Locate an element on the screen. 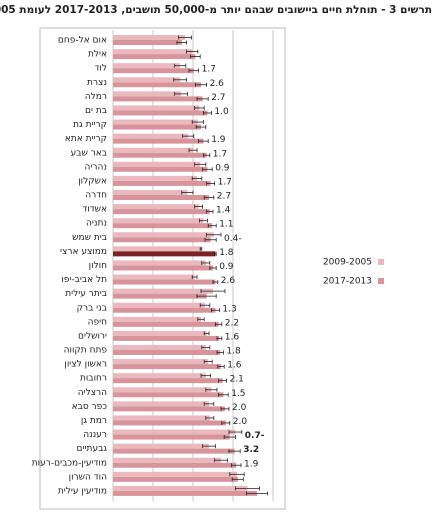 This screenshot has width=439, height=515. y-tick-label: תל אביב-יפו is located at coordinates (84, 280).